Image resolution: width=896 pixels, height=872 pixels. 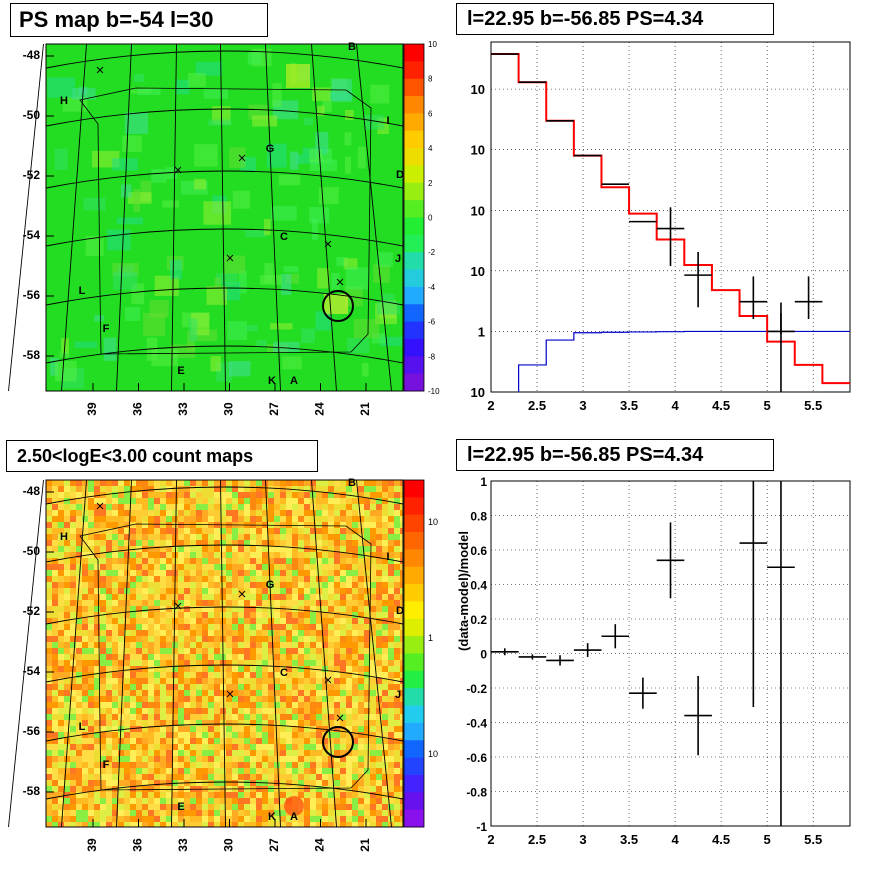 I want to click on y-tick-label: -1, so click(x=481, y=827).